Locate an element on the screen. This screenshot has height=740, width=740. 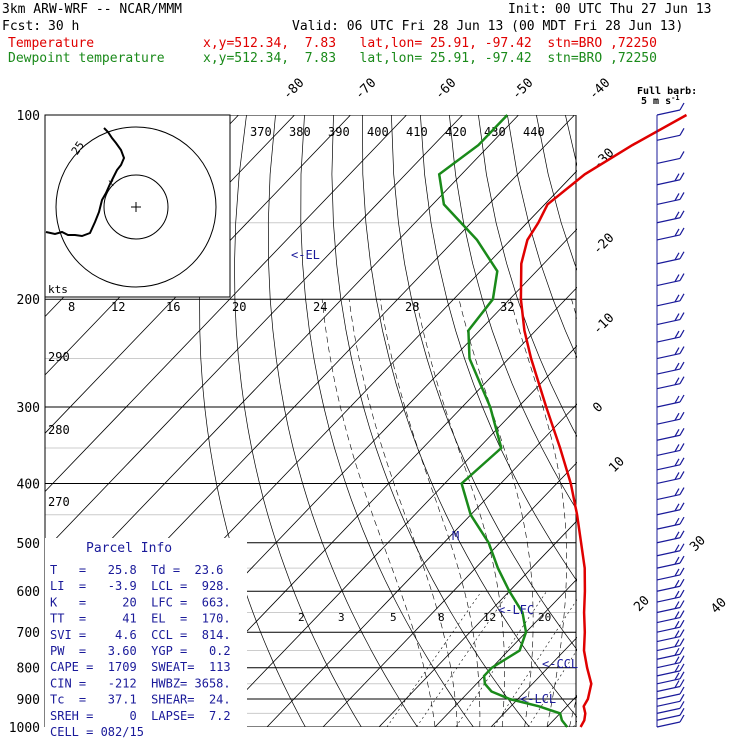
mixing-ratio-label: 3 is located at coordinates (341, 617).